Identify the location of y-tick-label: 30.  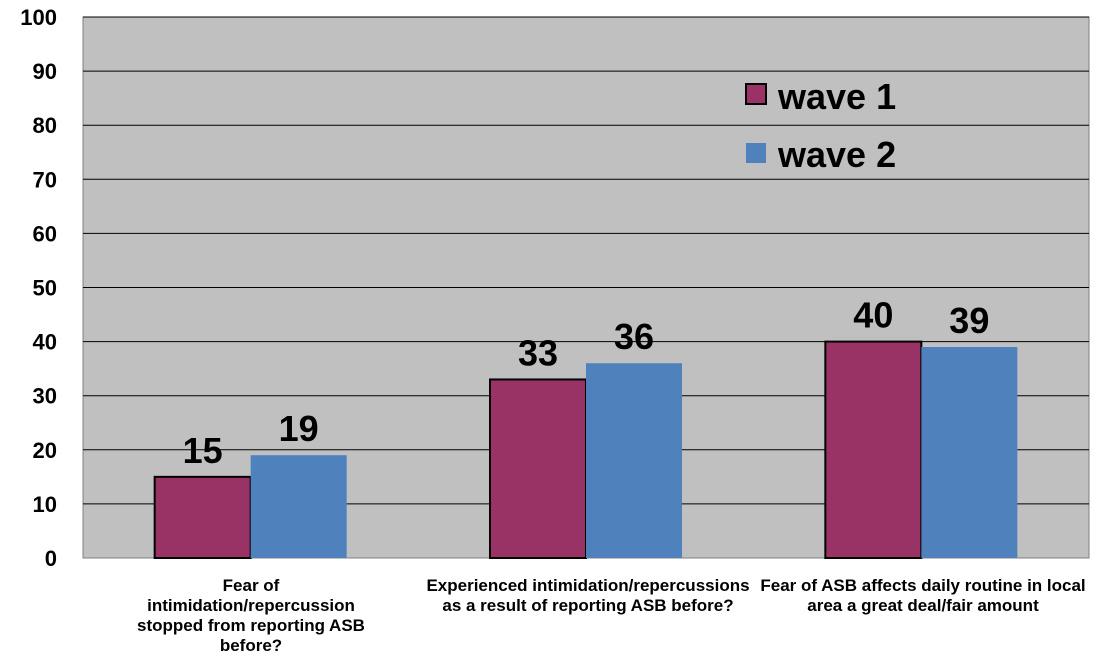
(45, 396).